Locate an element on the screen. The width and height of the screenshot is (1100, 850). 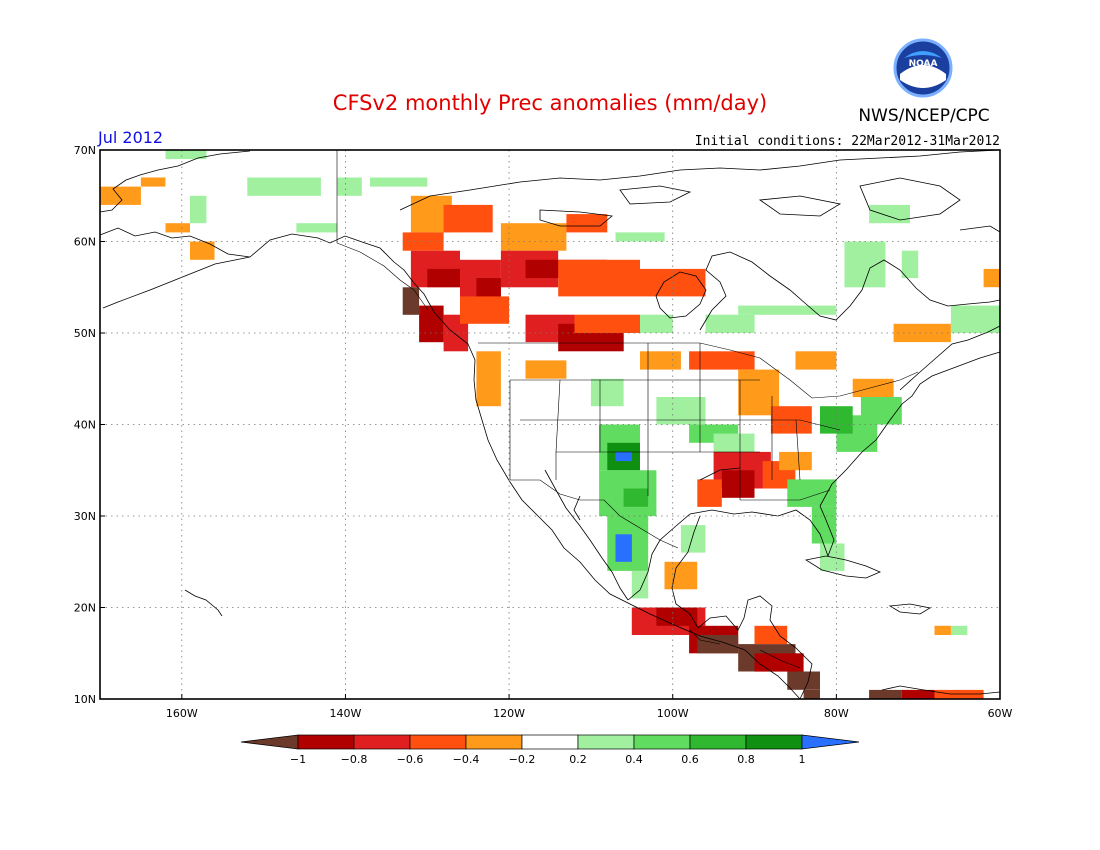
chart-title: CFSv2 monthly Prec anomalies (mm/day) is located at coordinates (550, 103).